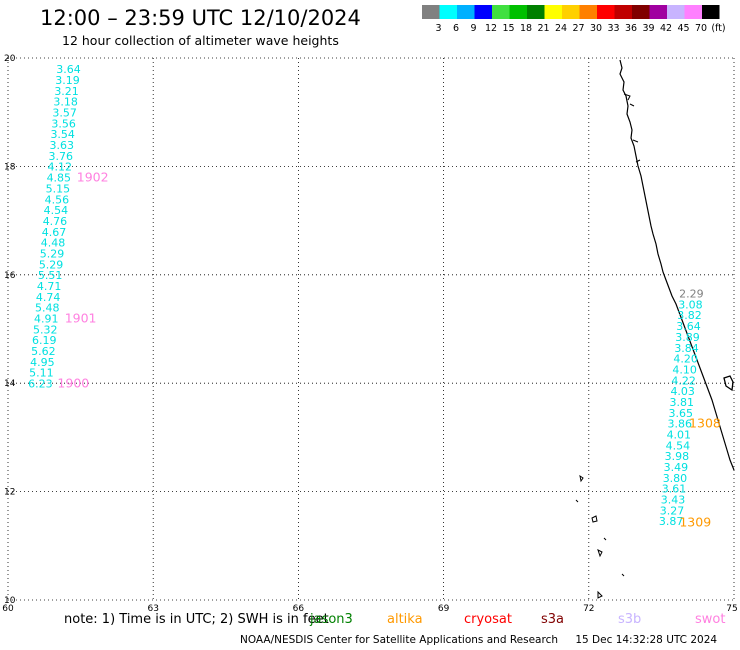  What do you see at coordinates (543, 28) in the screenshot?
I see `legend-label: 21` at bounding box center [543, 28].